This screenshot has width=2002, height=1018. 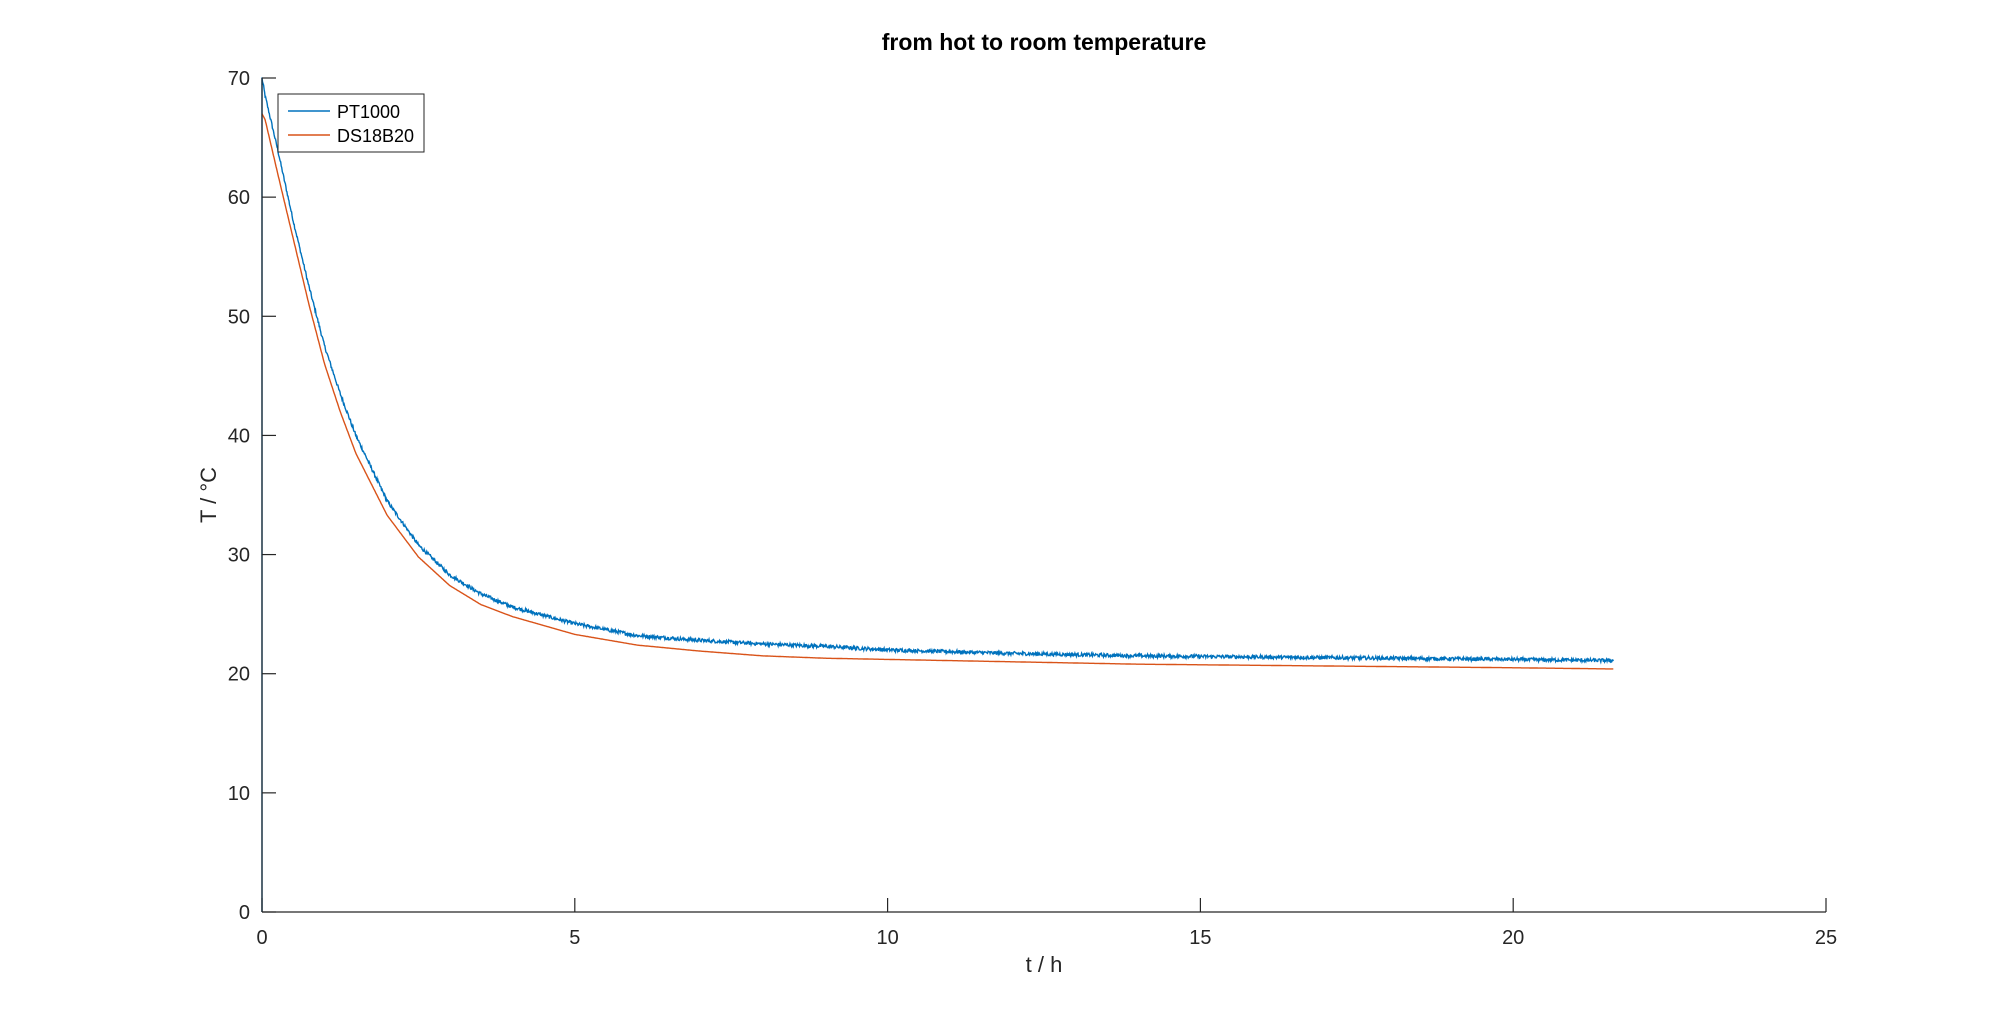 What do you see at coordinates (368, 112) in the screenshot?
I see `legend-entry-pt1000: PT1000` at bounding box center [368, 112].